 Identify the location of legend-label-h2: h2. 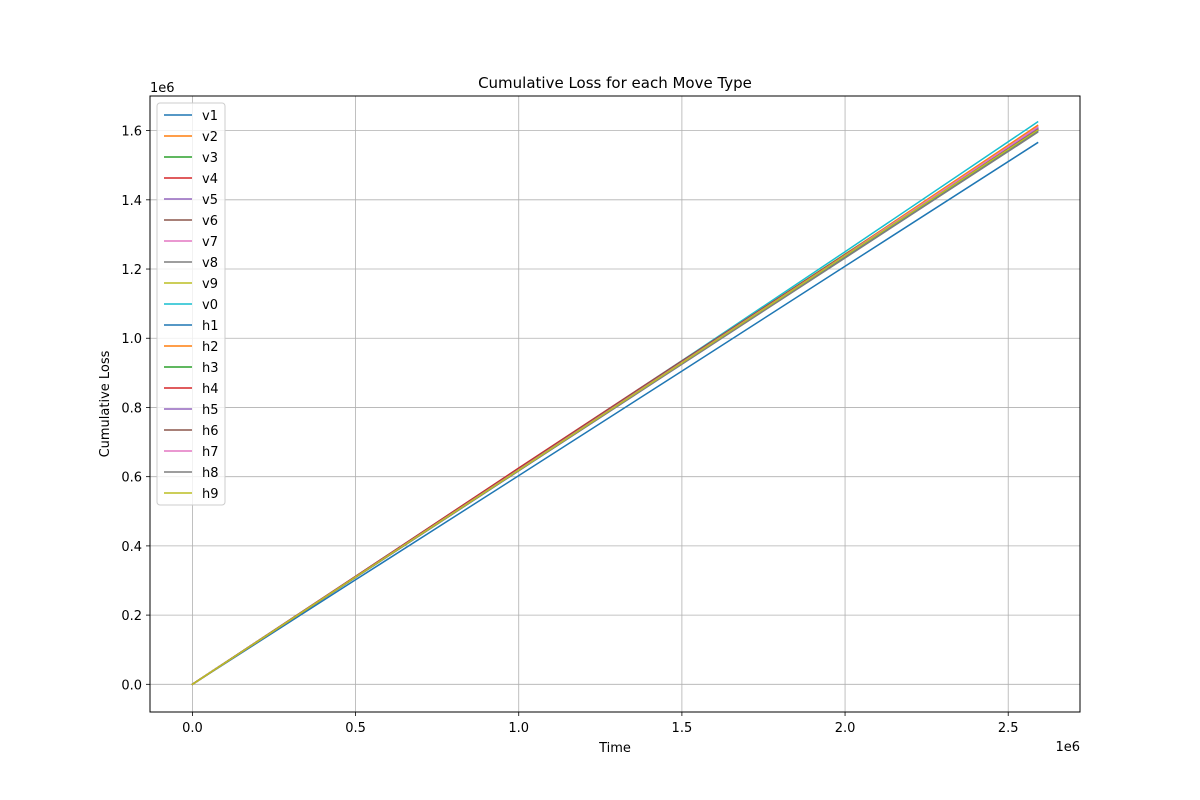
(210, 347).